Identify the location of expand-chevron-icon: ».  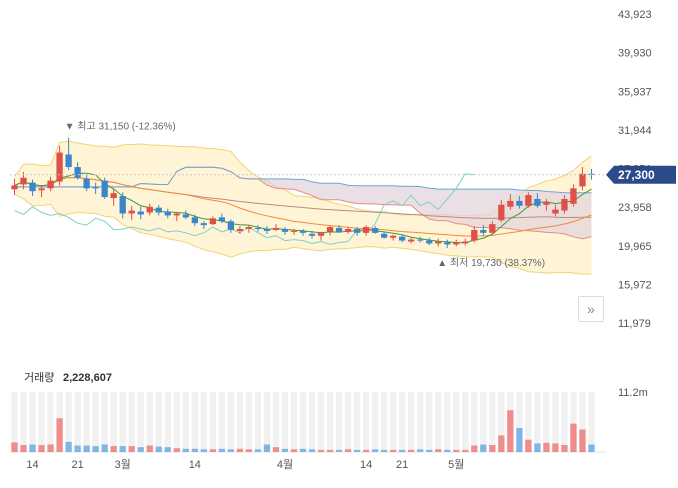
(591, 309).